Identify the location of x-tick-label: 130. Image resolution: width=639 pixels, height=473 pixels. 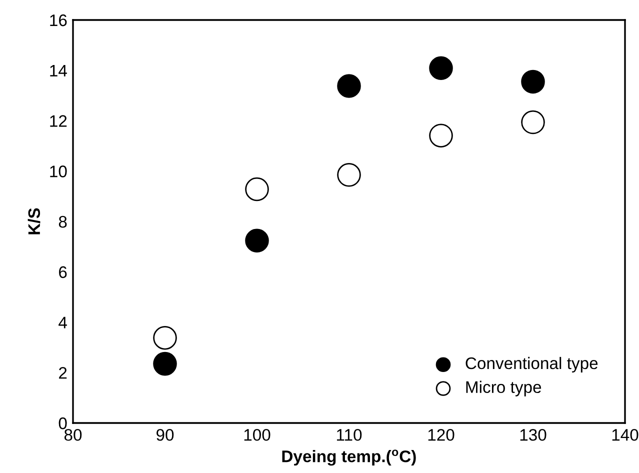
(533, 434).